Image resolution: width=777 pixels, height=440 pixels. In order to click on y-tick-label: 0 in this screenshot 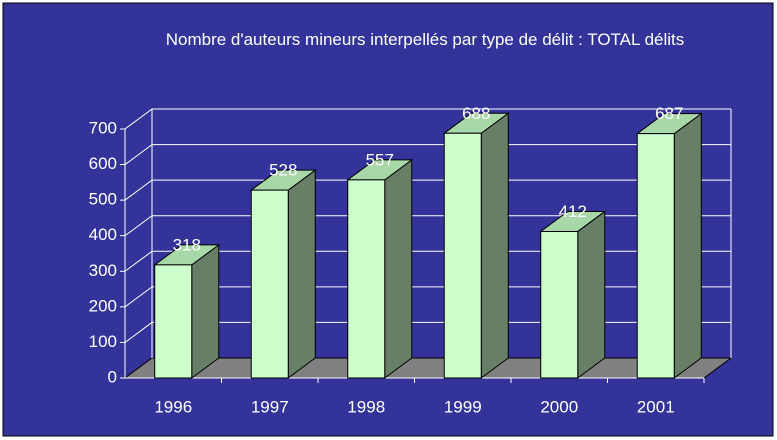, I will do `click(112, 376)`.